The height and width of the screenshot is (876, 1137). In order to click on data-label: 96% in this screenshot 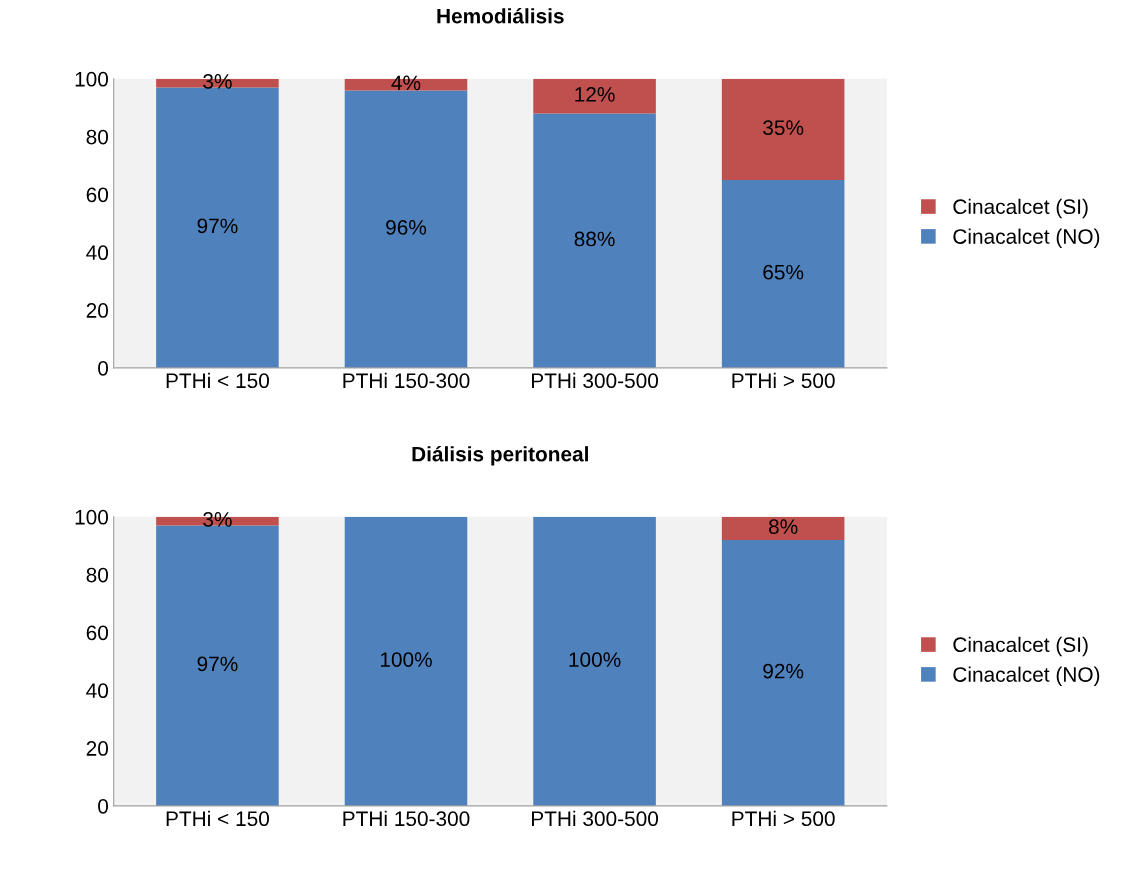, I will do `click(406, 227)`.